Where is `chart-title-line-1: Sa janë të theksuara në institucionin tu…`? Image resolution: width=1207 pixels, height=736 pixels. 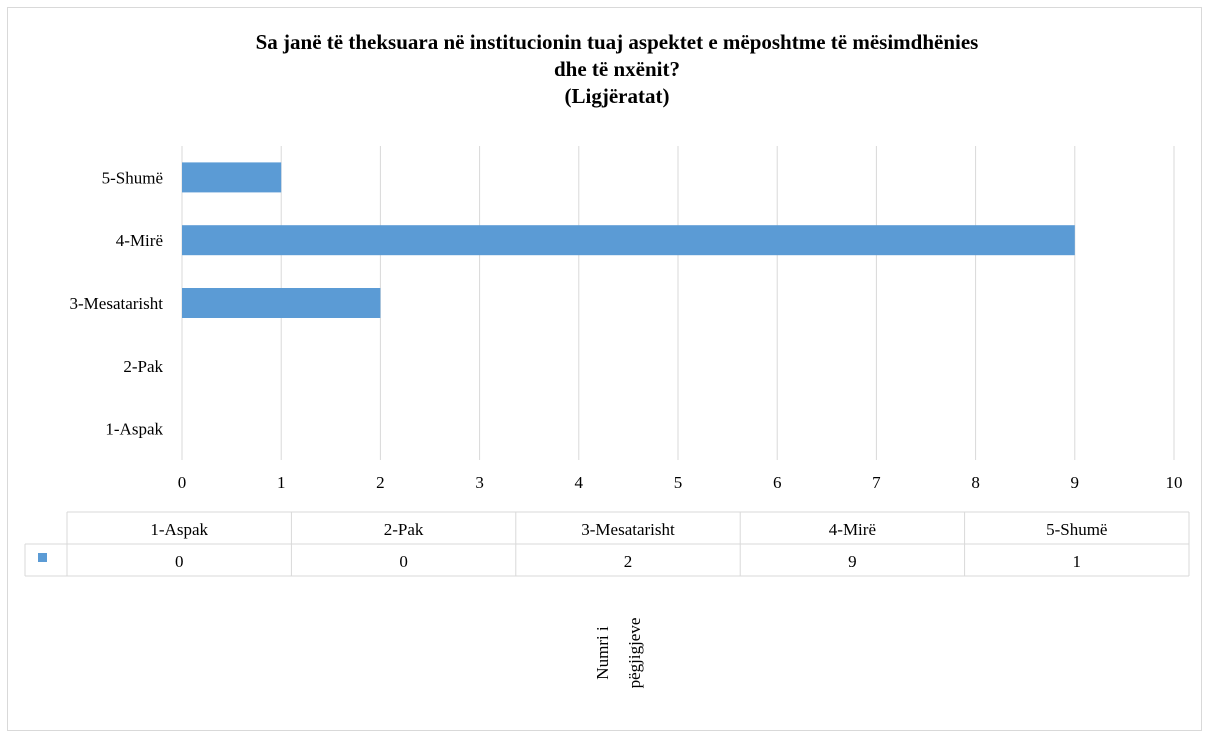 chart-title-line-1: Sa janë të theksuara në institucionin tu… is located at coordinates (617, 42).